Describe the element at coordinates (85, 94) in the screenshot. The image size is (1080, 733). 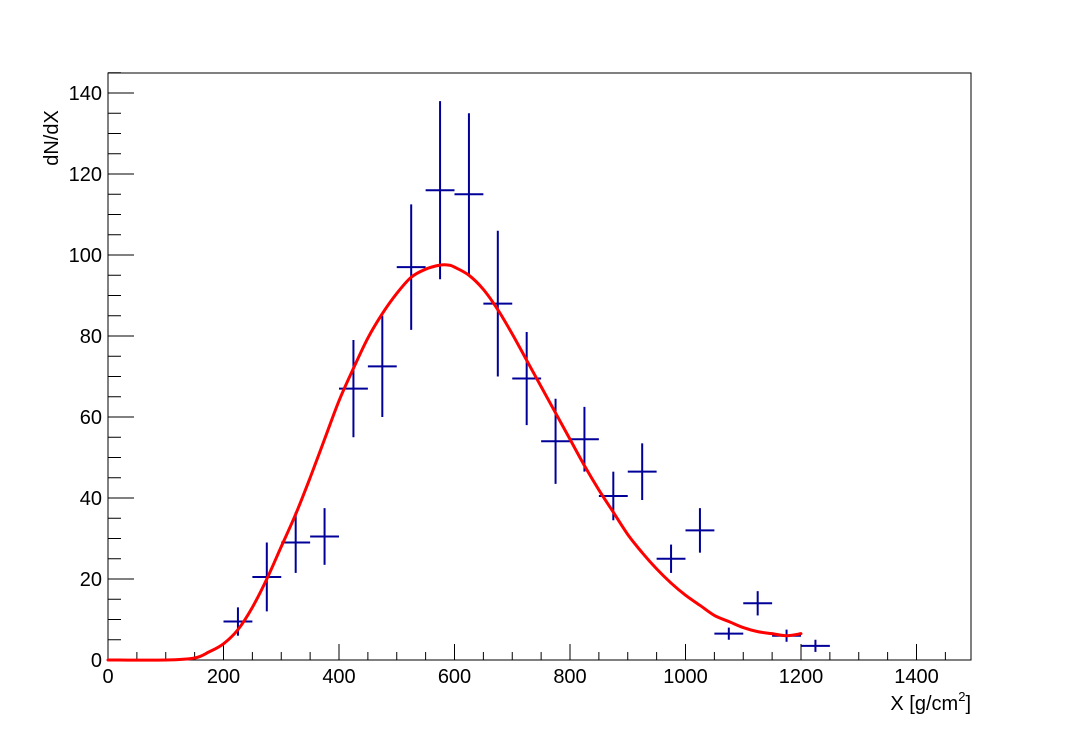
I see `y-tick-label: 140` at that location.